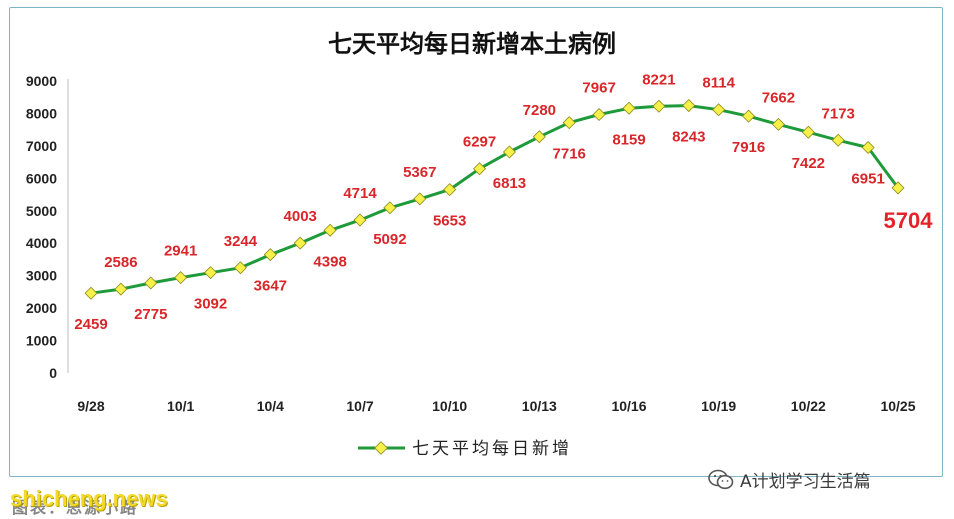 This screenshot has width=954, height=519. I want to click on data-label-10/20: 7916, so click(748, 147).